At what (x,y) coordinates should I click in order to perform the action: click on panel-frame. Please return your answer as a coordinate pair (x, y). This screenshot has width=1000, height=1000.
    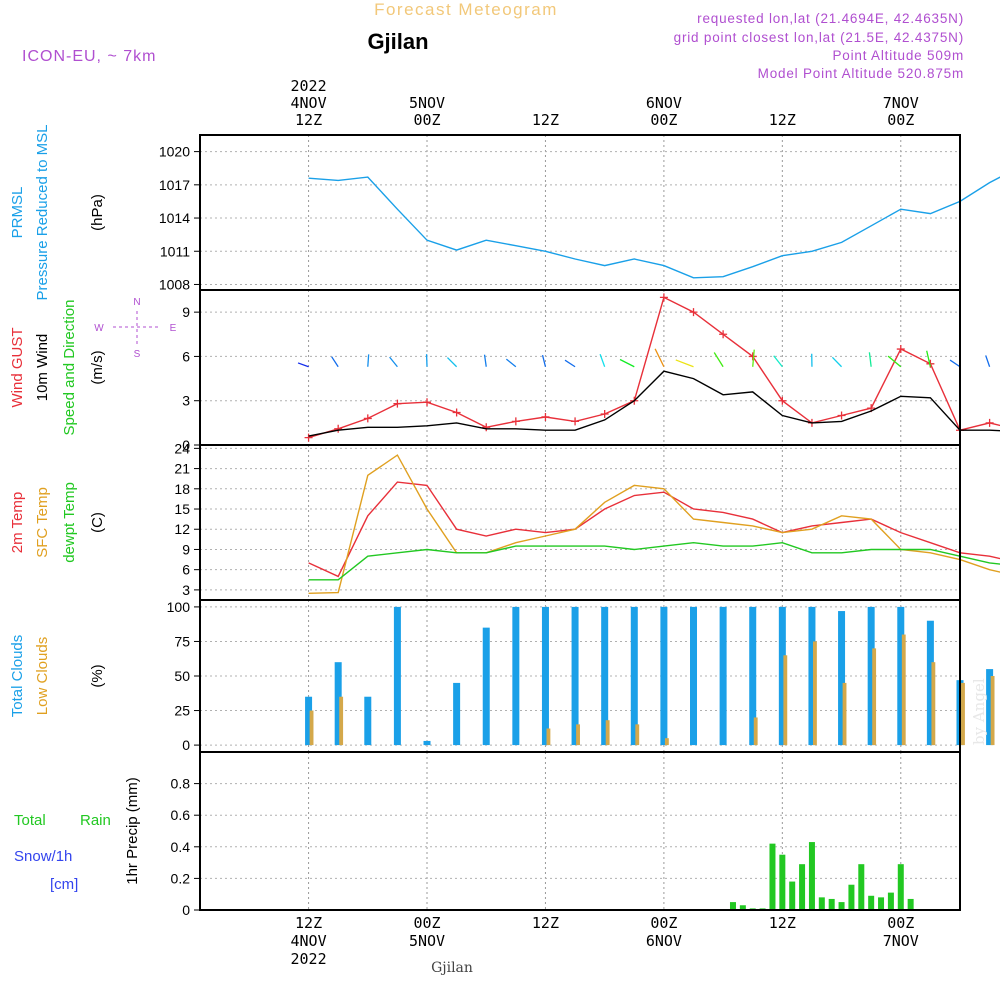
    Looking at the image, I should click on (580, 831).